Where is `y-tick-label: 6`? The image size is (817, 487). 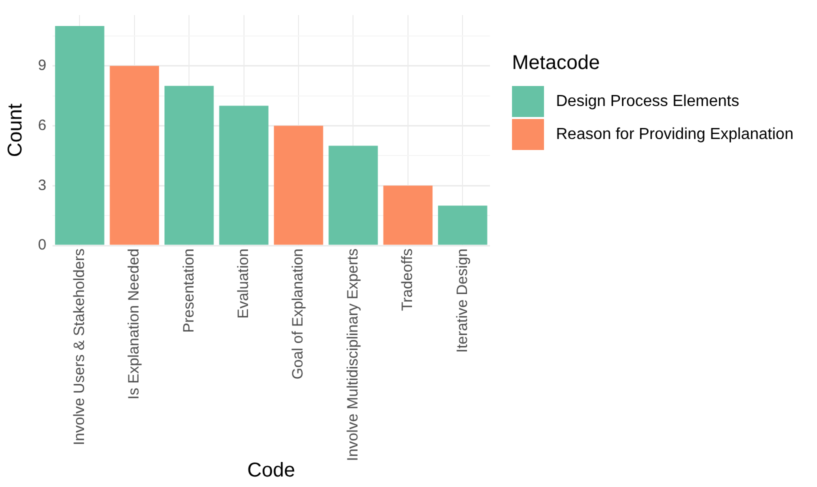 y-tick-label: 6 is located at coordinates (42, 125).